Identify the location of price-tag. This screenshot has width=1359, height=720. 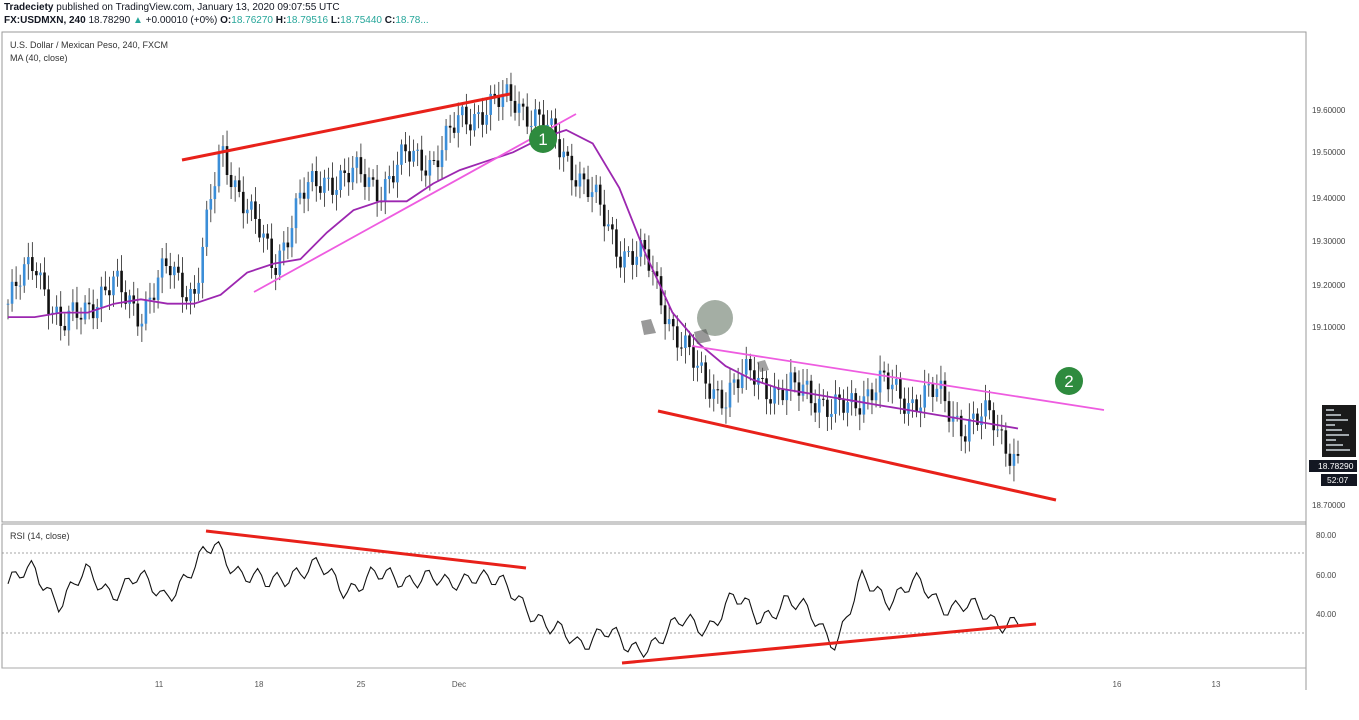
(1333, 466).